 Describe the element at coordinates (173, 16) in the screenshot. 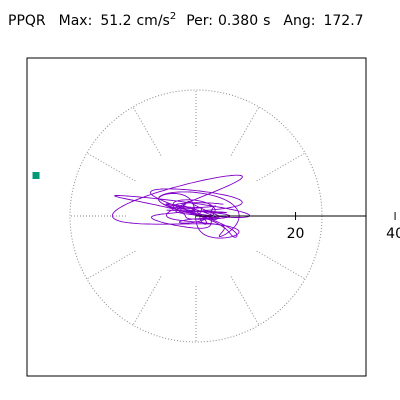

I see `max-unit-exponent: 2` at that location.